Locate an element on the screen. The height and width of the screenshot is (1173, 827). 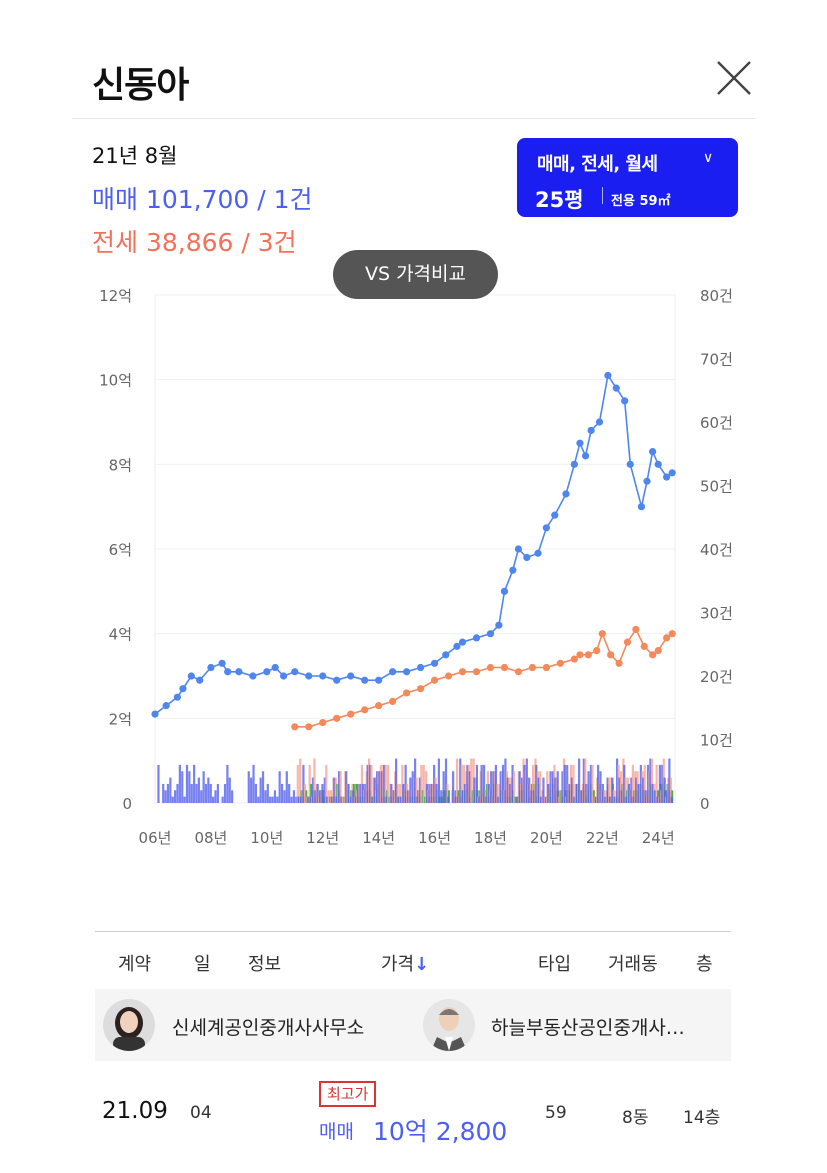
close-icon is located at coordinates (734, 78).